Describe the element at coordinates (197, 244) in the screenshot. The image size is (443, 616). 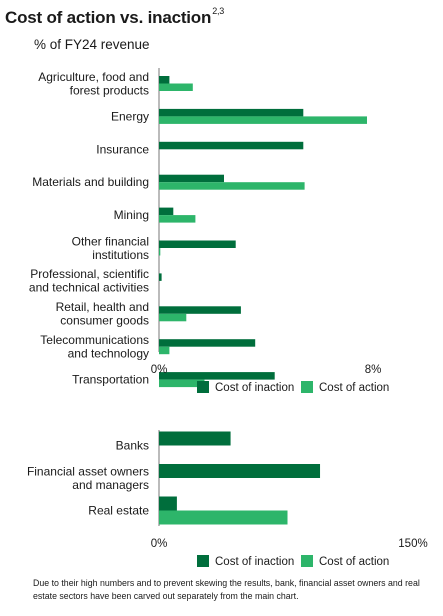
I see `bar-cost-of-inaction-other-financial-institutions` at that location.